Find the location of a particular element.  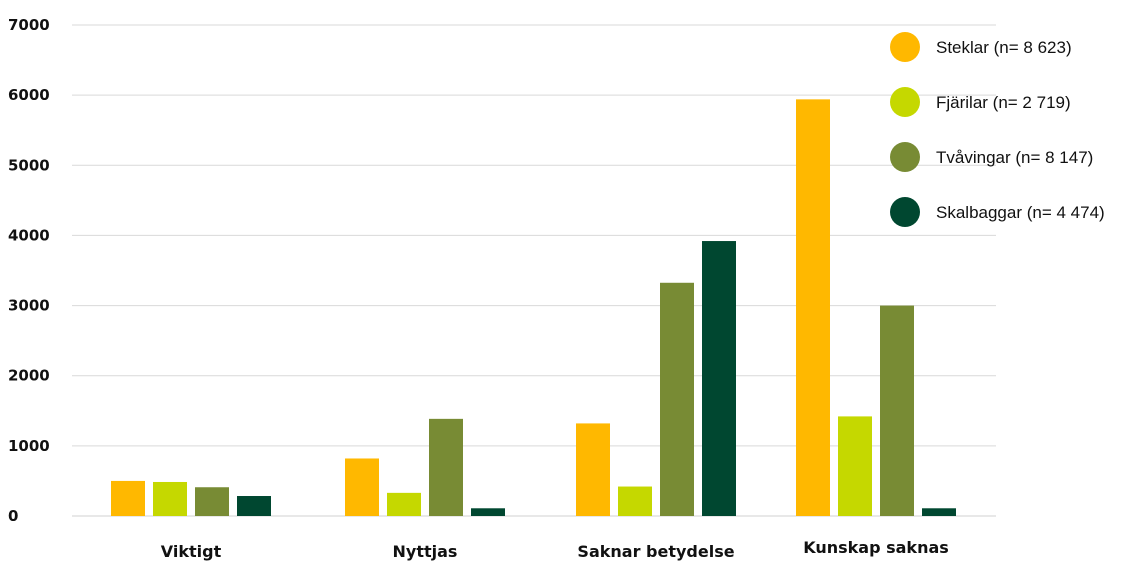

y-tick-label-2000: 2000 is located at coordinates (29, 376).